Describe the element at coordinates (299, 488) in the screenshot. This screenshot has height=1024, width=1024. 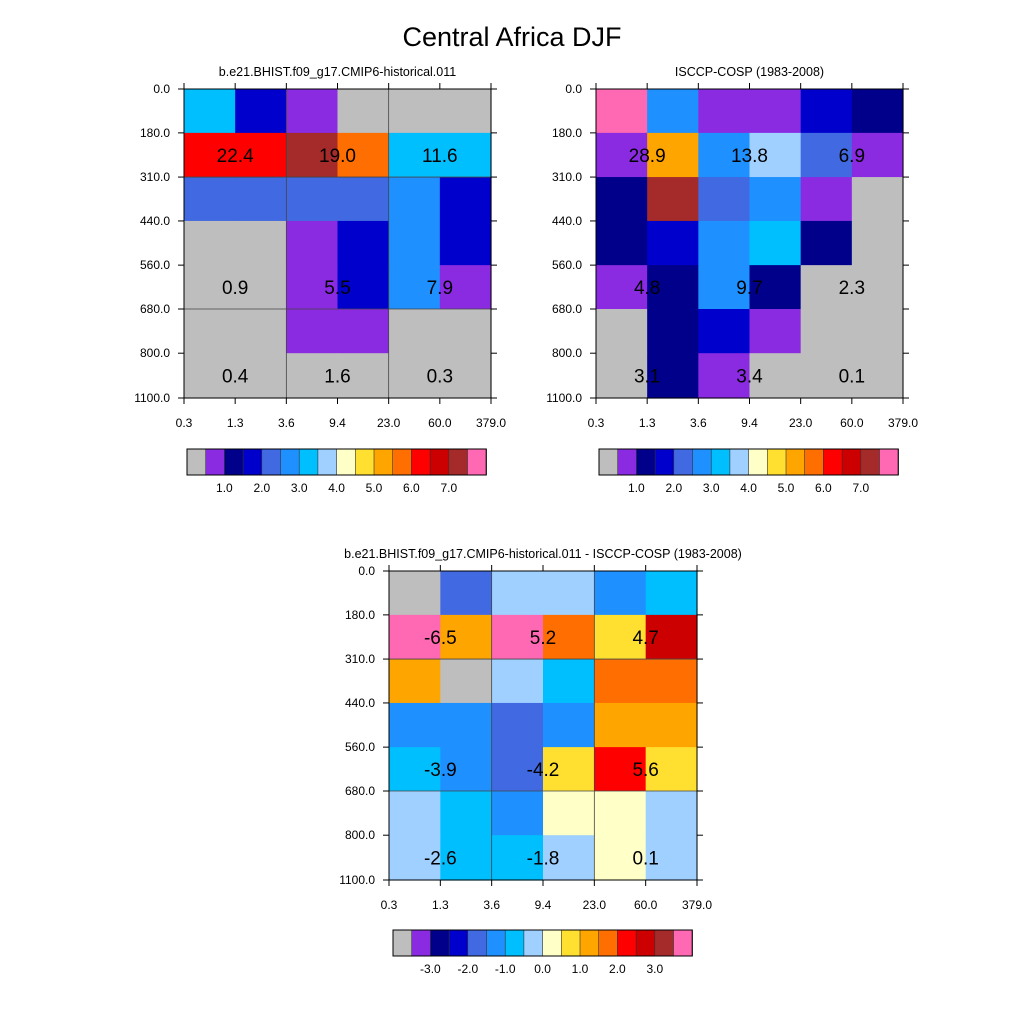
I see `colorbar-label: 3.0` at that location.